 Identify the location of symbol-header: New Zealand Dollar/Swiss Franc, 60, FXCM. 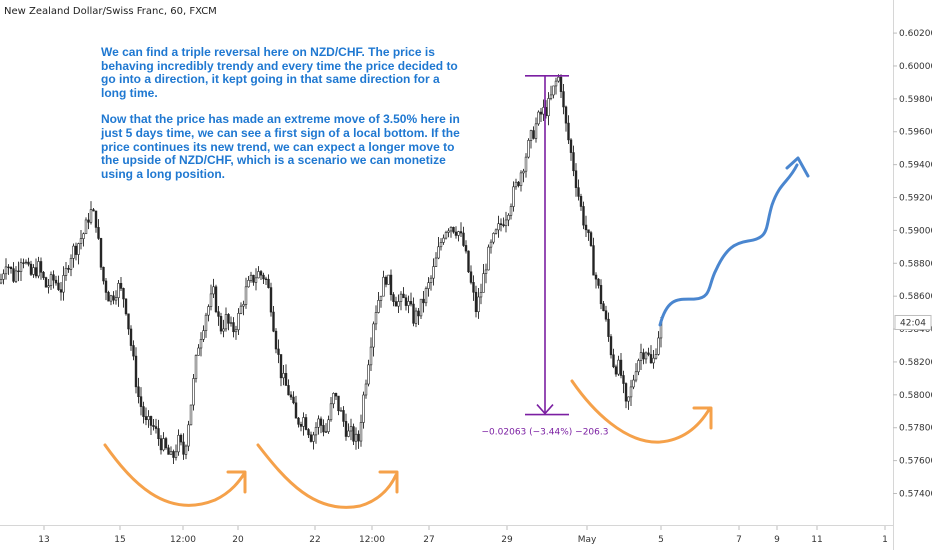
(110, 11).